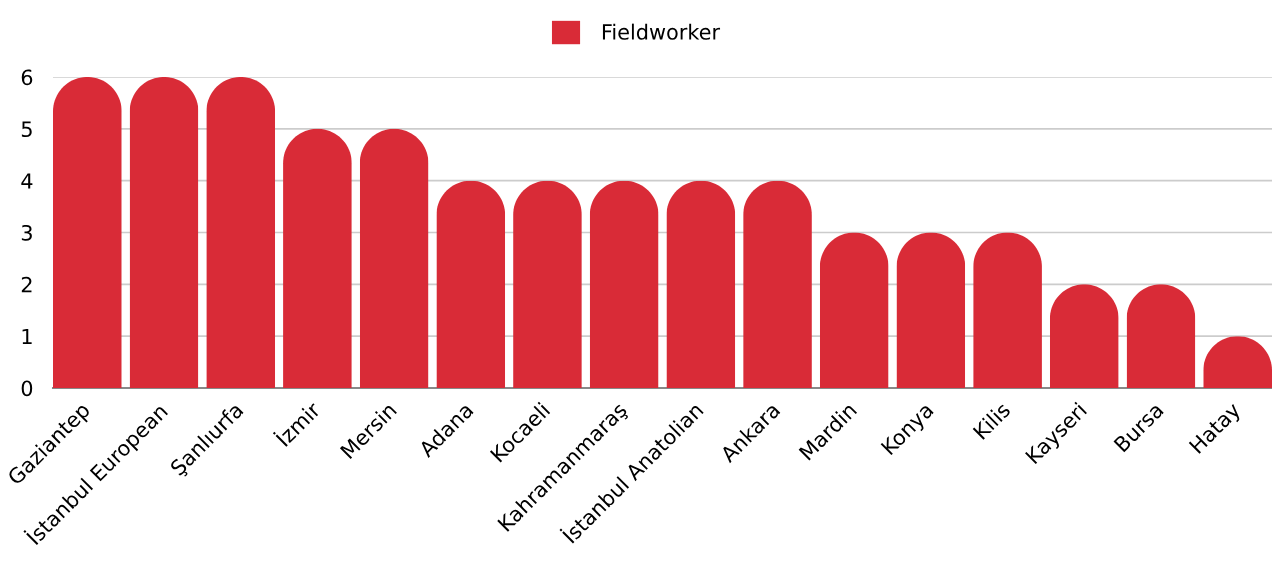  I want to click on x-tick-label: Kilis, so click(992, 420).